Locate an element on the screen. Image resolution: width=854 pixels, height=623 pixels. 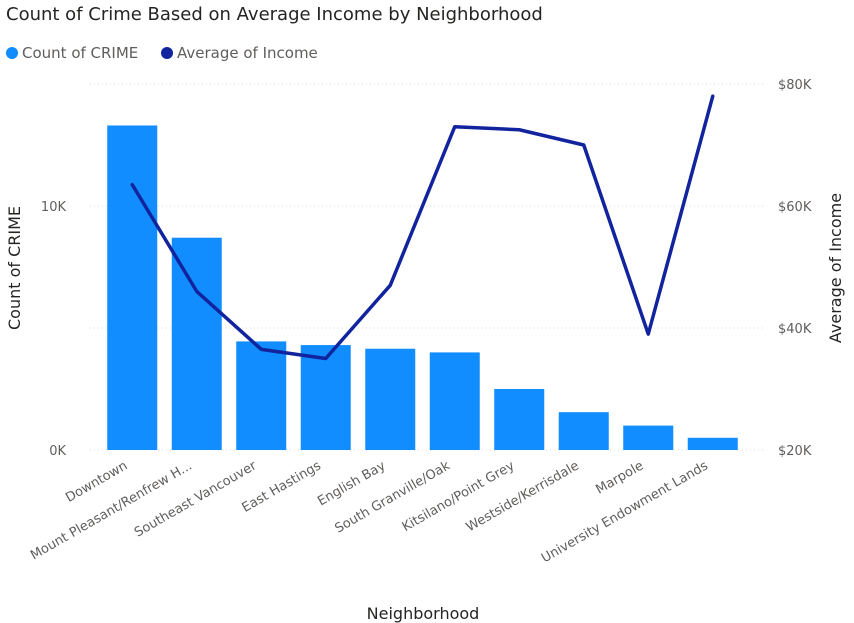
right-axis-ticks: $20K $40K $60K $80K is located at coordinates (795, 268).